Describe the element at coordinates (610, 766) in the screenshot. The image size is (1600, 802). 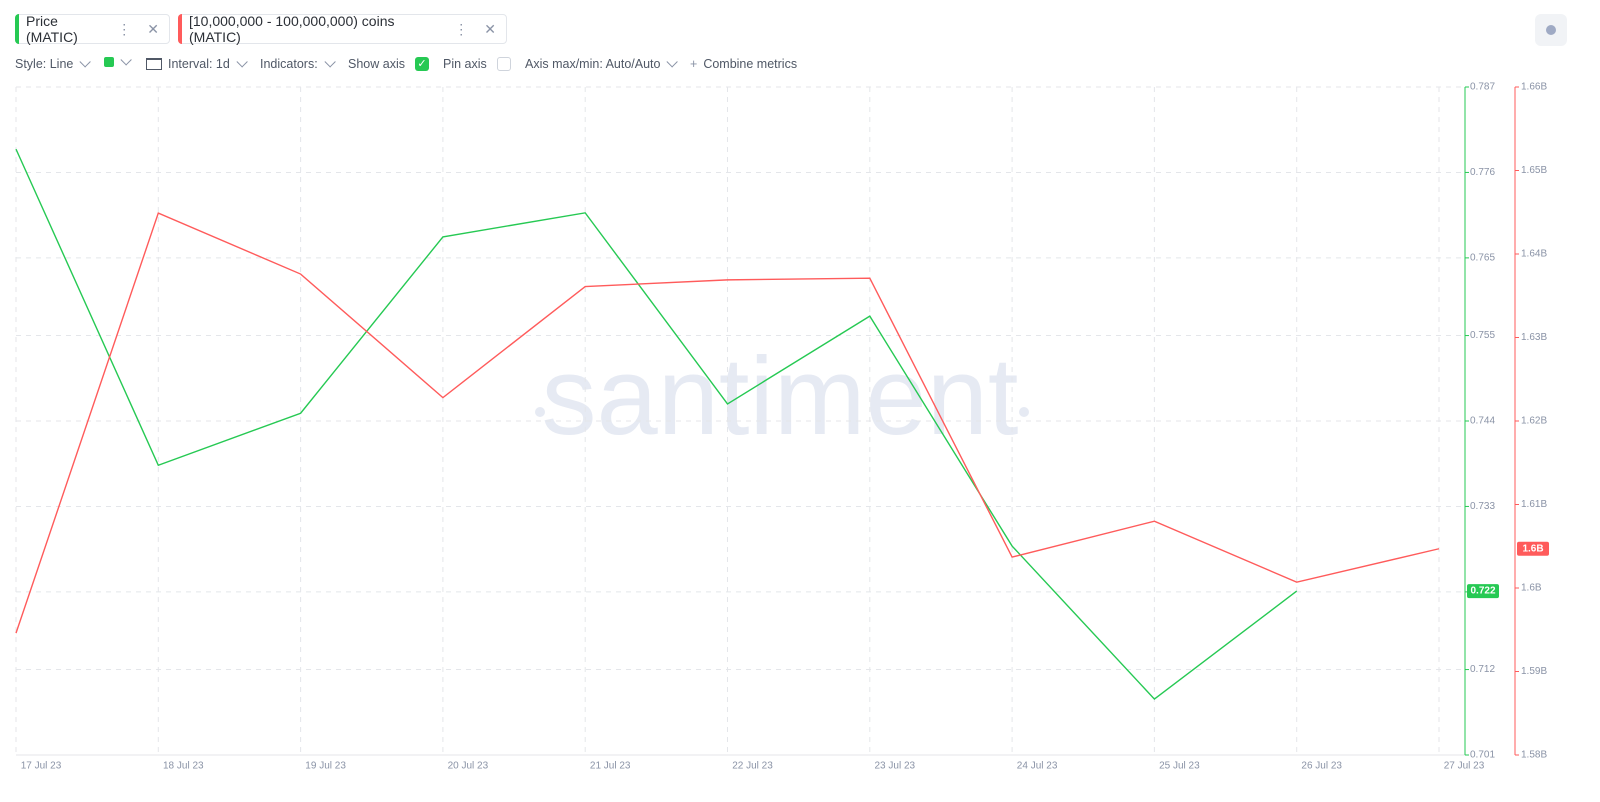
I see `x-tick-label: 21 Jul 23` at that location.